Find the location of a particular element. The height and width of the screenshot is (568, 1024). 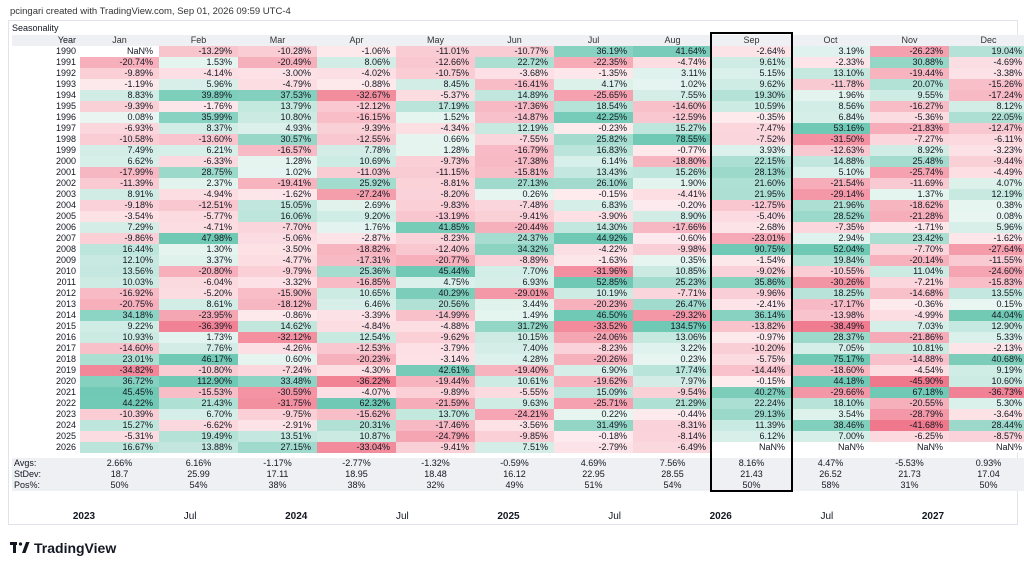

value-cell: -9.75% is located at coordinates (277, 414).